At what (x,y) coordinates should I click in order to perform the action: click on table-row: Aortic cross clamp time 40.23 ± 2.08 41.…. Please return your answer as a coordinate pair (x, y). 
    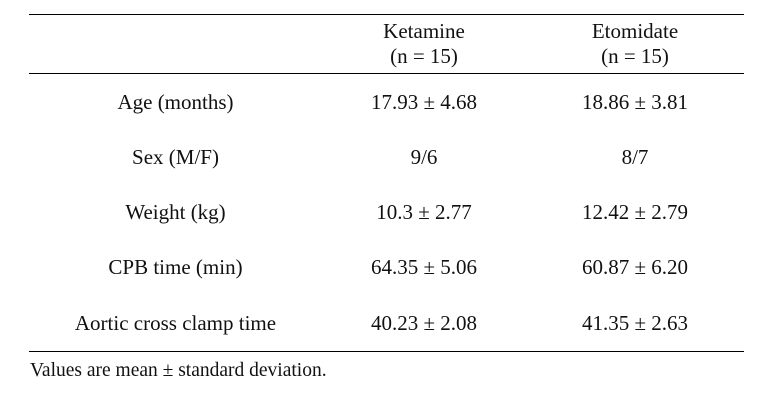
    Looking at the image, I should click on (386, 323).